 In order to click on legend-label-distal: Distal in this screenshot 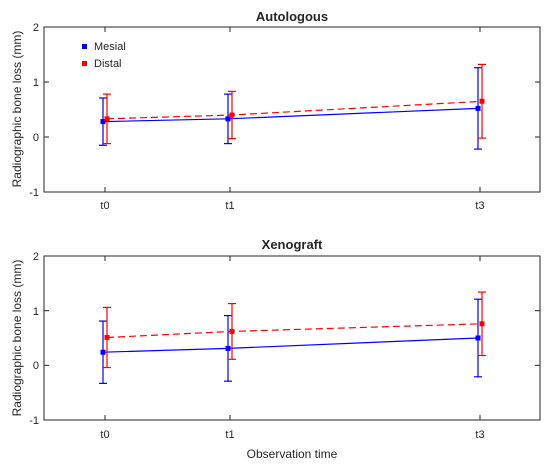, I will do `click(108, 64)`.